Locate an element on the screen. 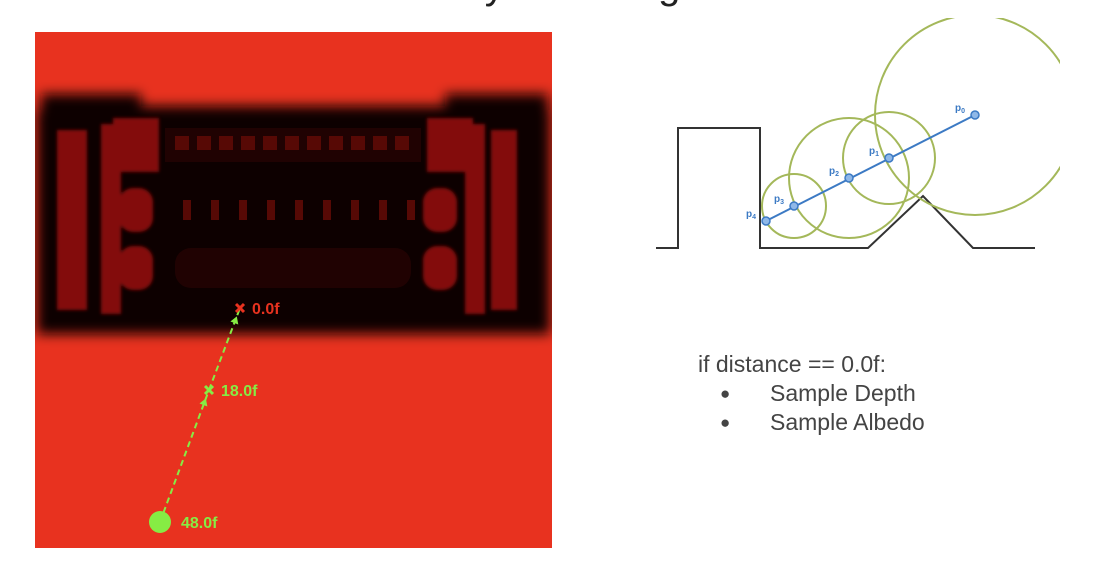 The width and height of the screenshot is (1114, 580). sphere-trace-diagram: p0 p1 p2 p3 p4 is located at coordinates (858, 133).